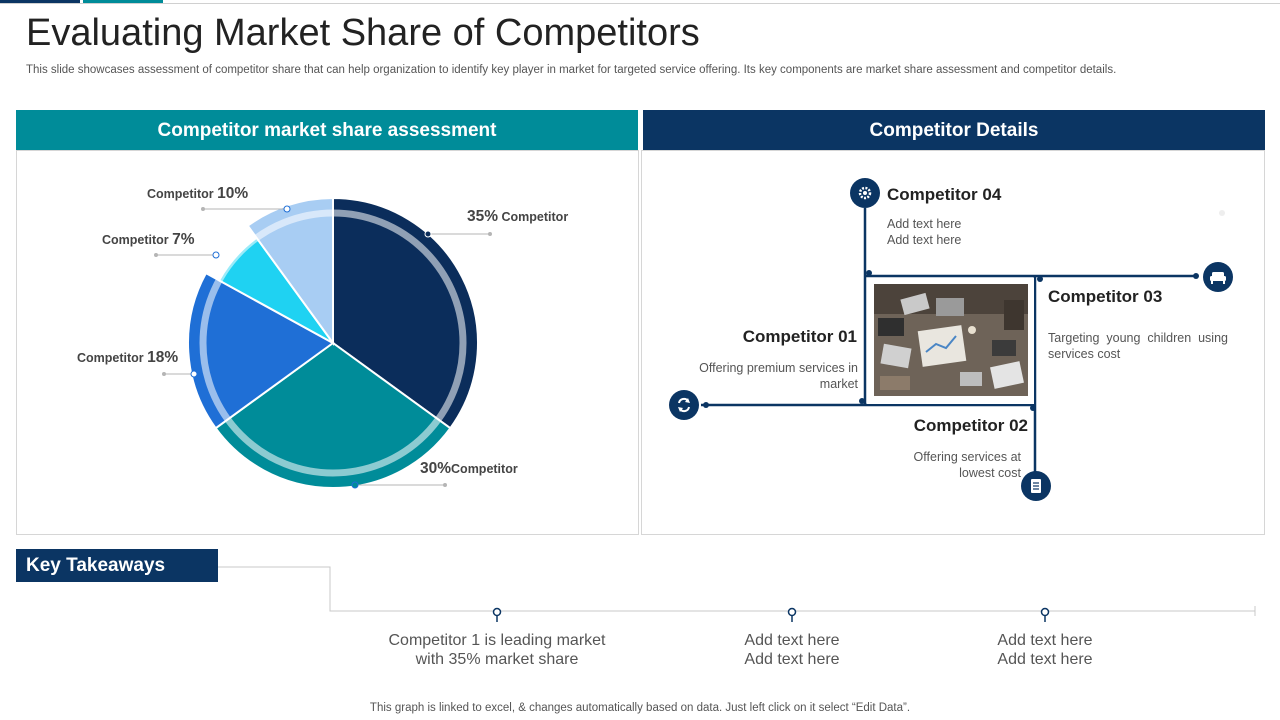  I want to click on competitor-02-text: Offering services at lowest cost, so click(967, 465).